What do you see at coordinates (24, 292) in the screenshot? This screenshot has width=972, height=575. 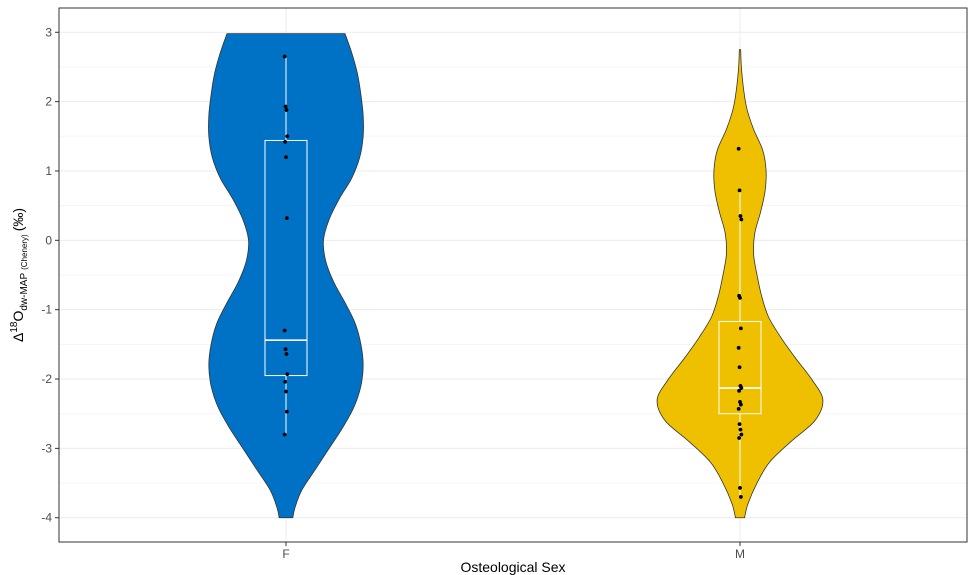 I see `y-axis-title-subscript: dw-MAP` at bounding box center [24, 292].